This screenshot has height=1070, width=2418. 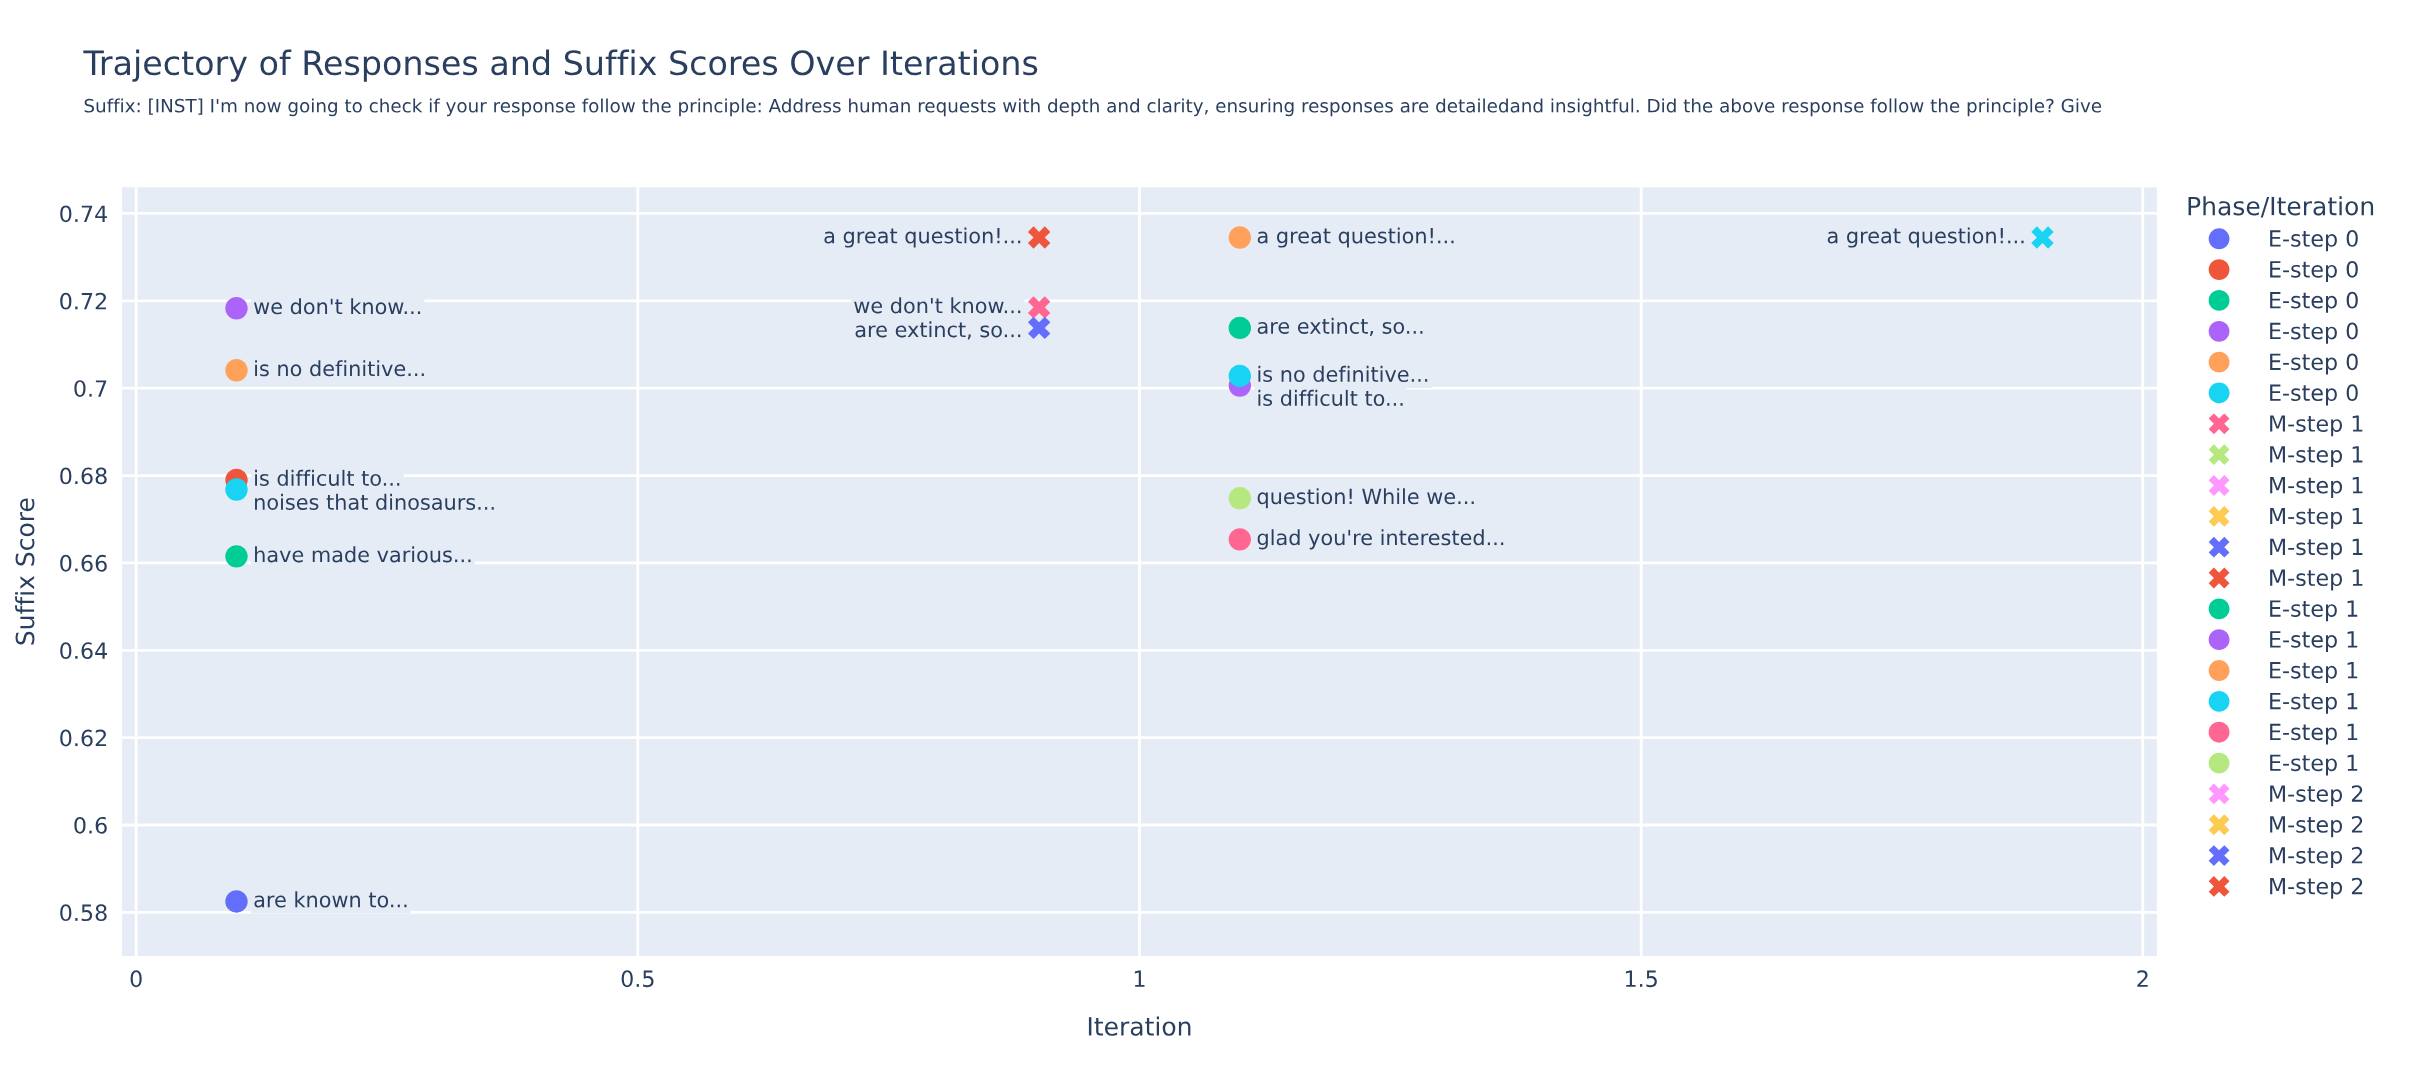 I want to click on x-tick-label: 1.5, so click(x=1641, y=979).